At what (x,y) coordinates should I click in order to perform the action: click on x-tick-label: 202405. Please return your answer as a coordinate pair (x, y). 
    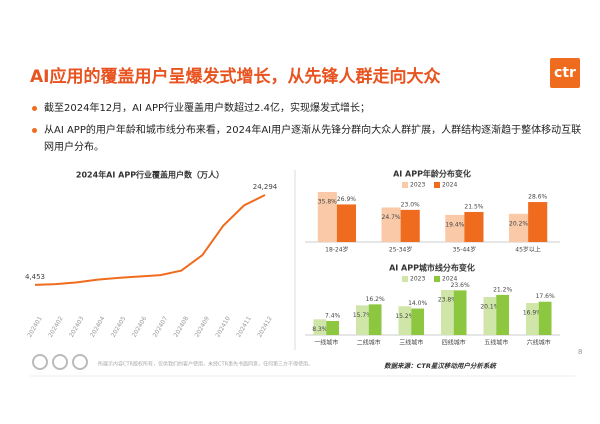
    Looking at the image, I should click on (119, 326).